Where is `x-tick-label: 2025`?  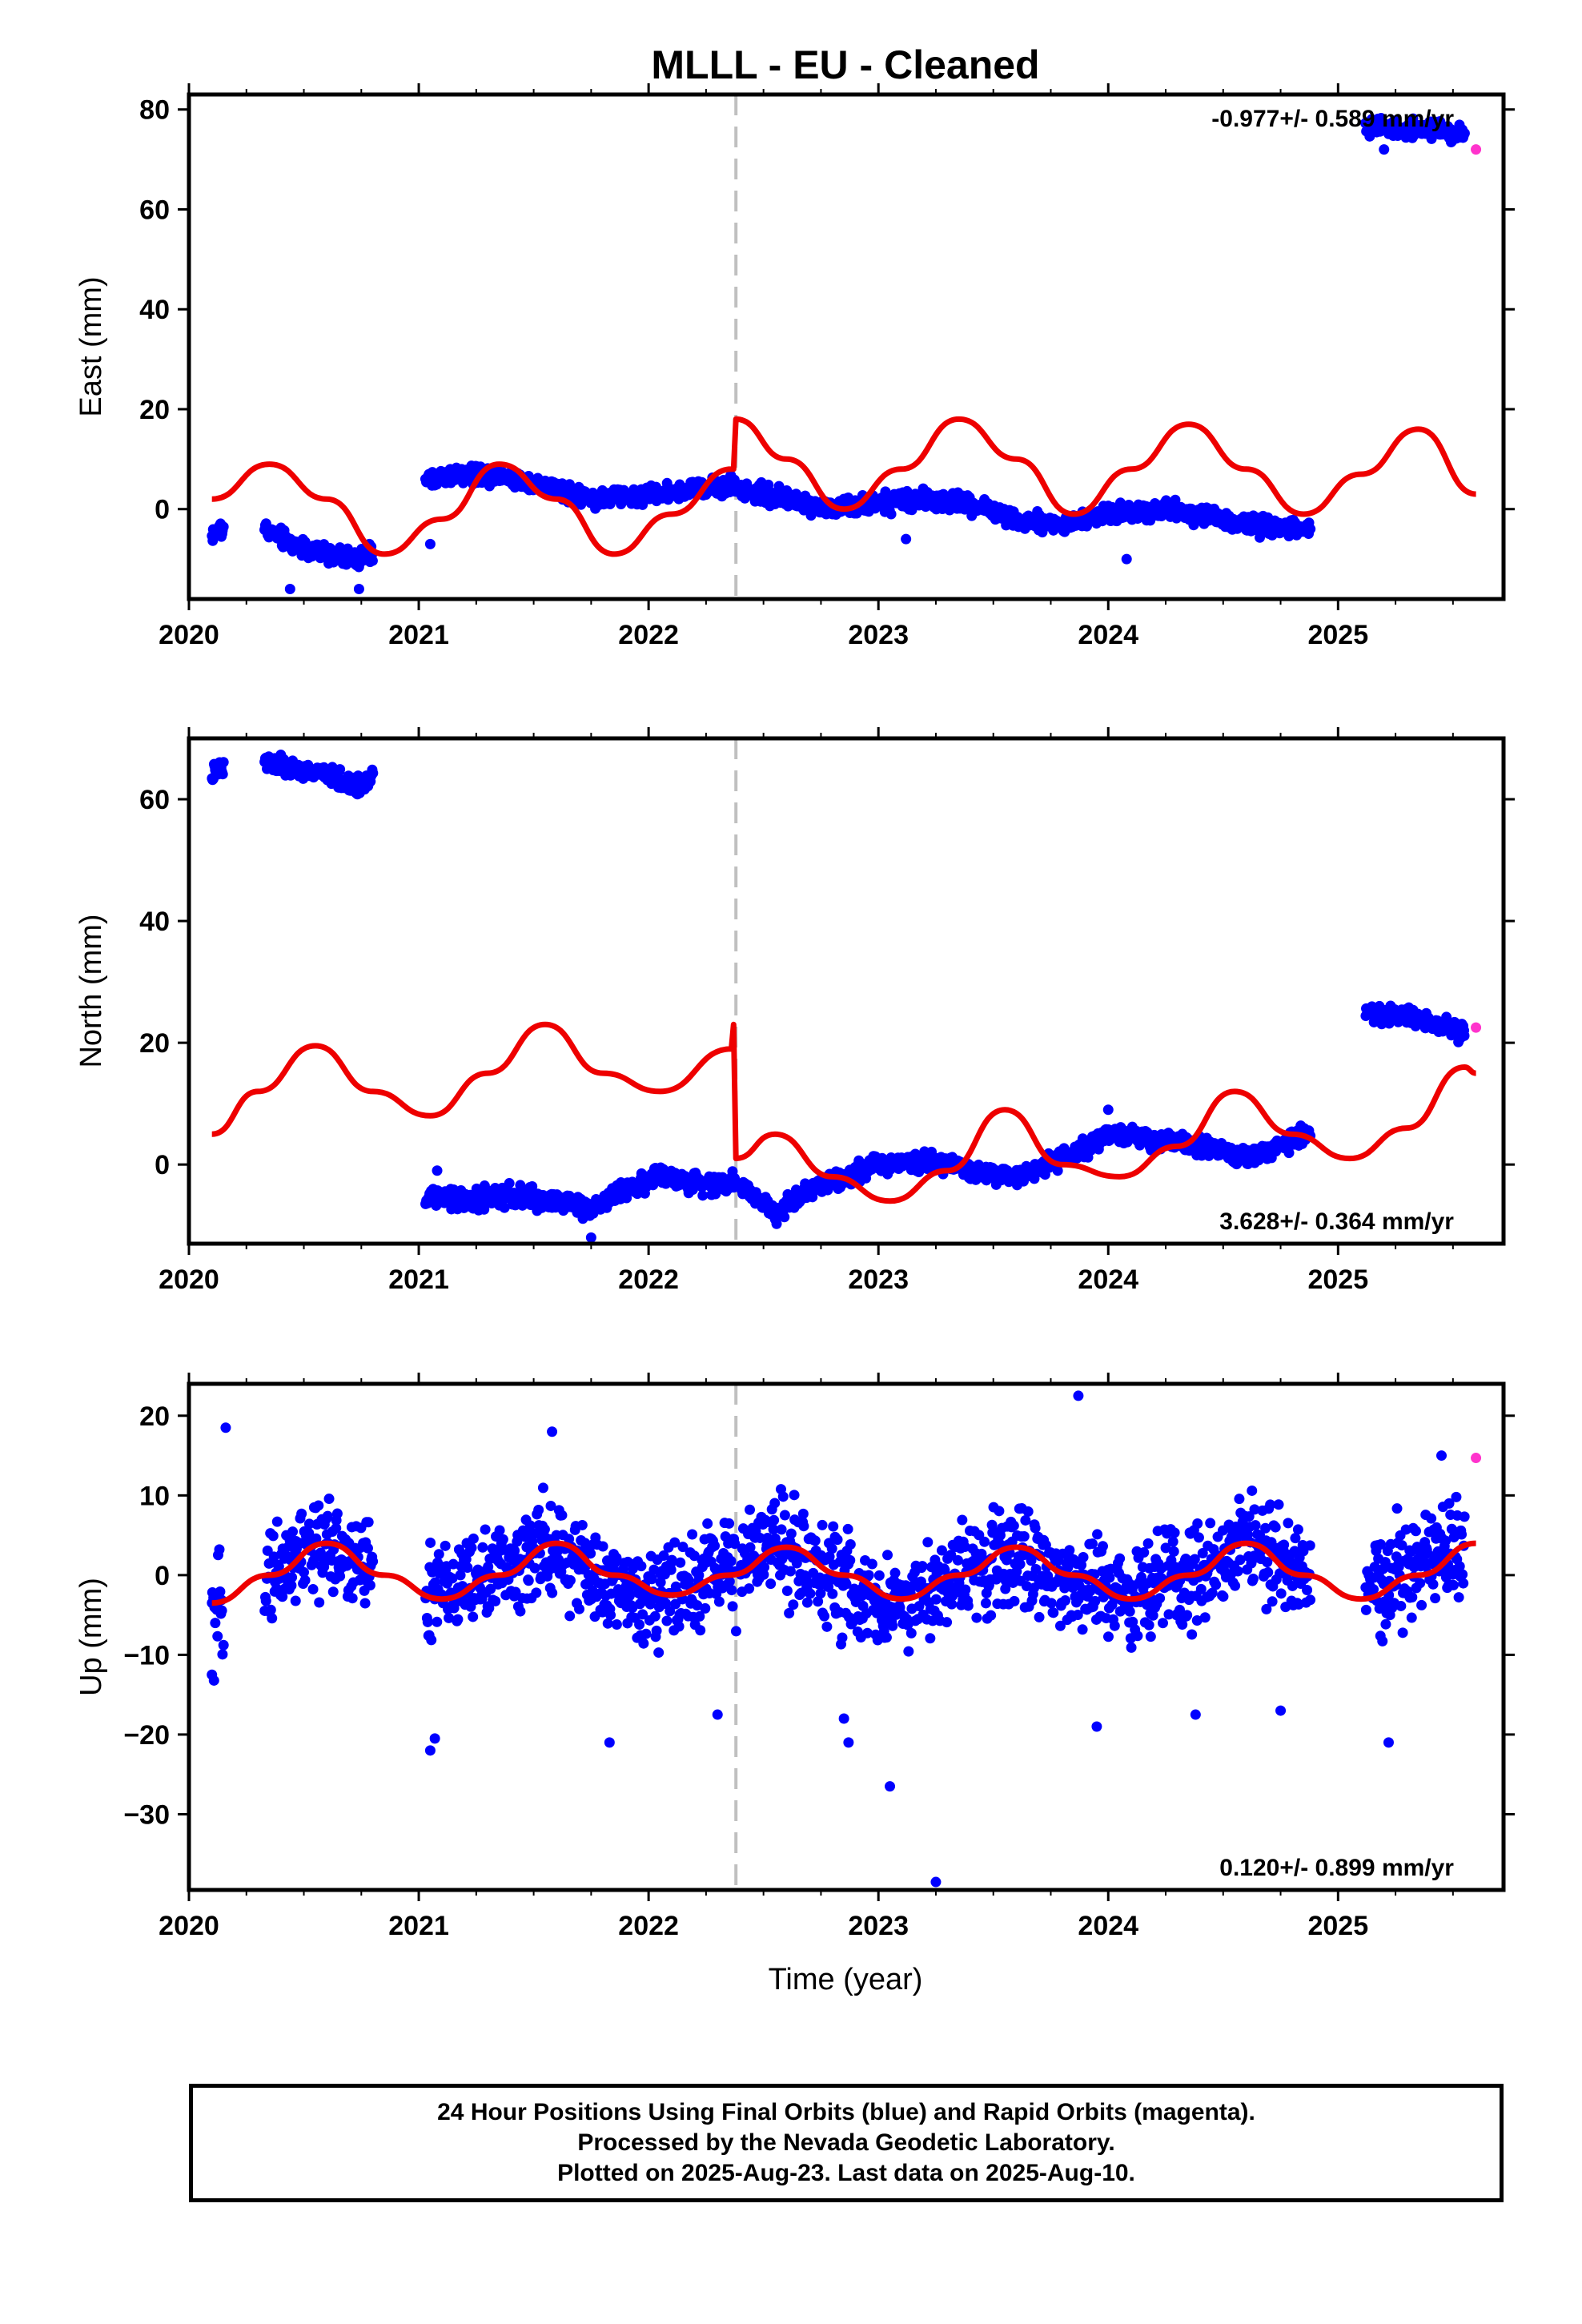
x-tick-label: 2025 is located at coordinates (1337, 1926).